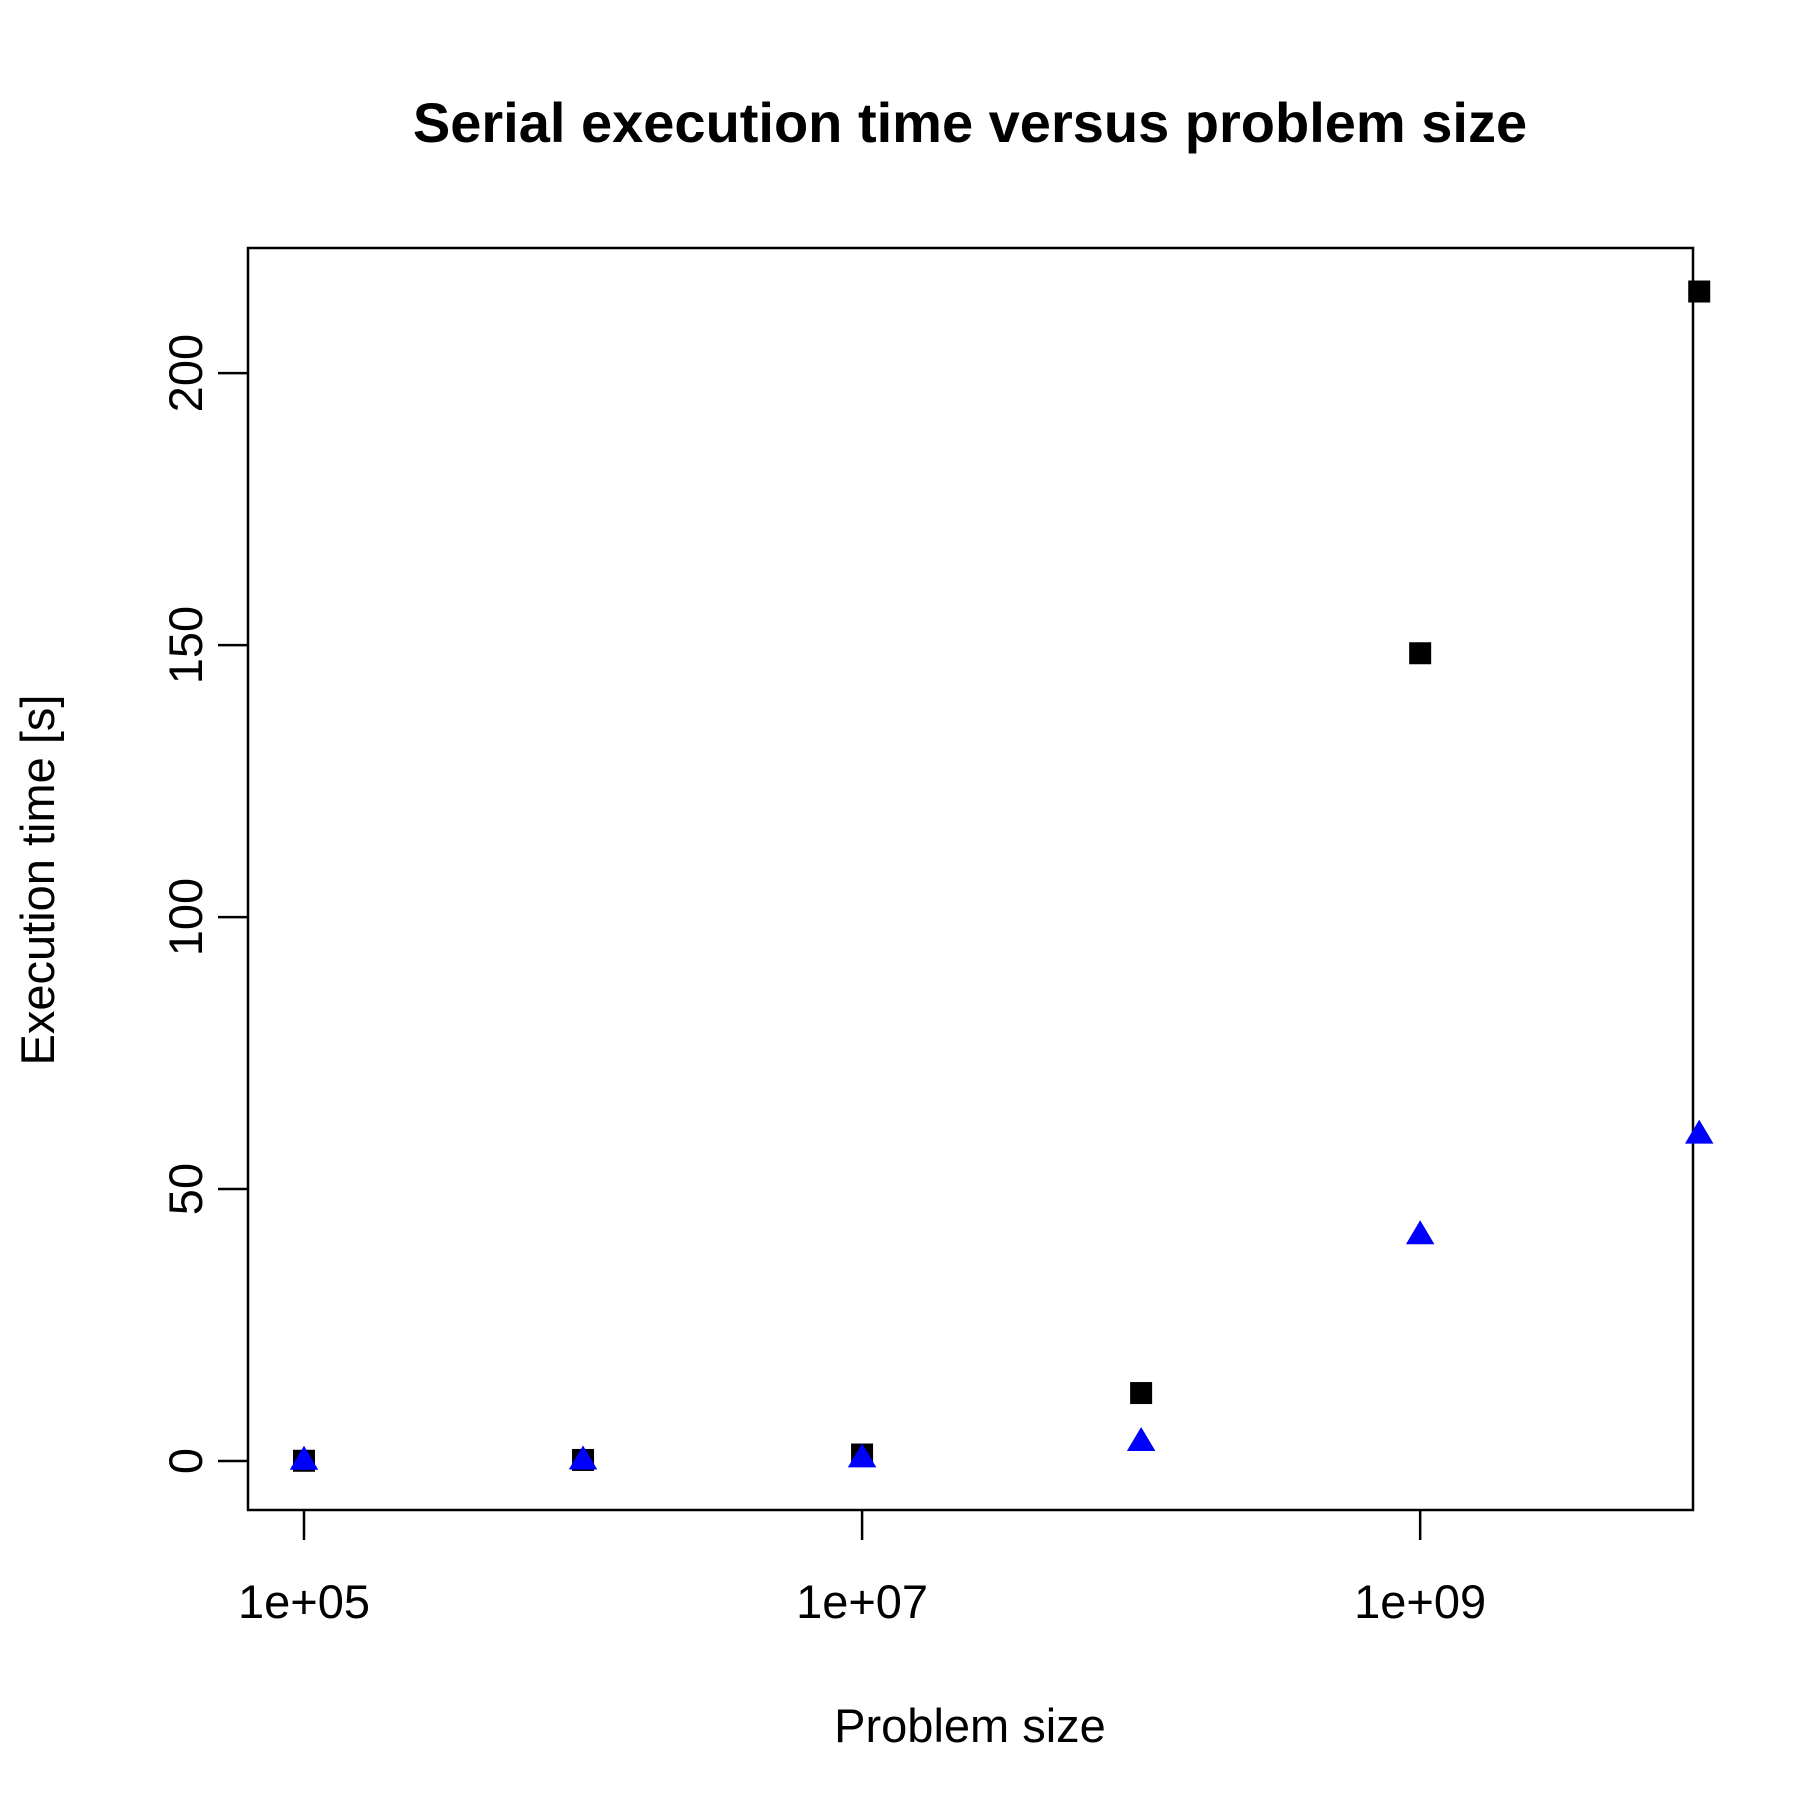 Image resolution: width=1800 pixels, height=1800 pixels. Describe the element at coordinates (185, 1461) in the screenshot. I see `y-tick-label: 0` at that location.